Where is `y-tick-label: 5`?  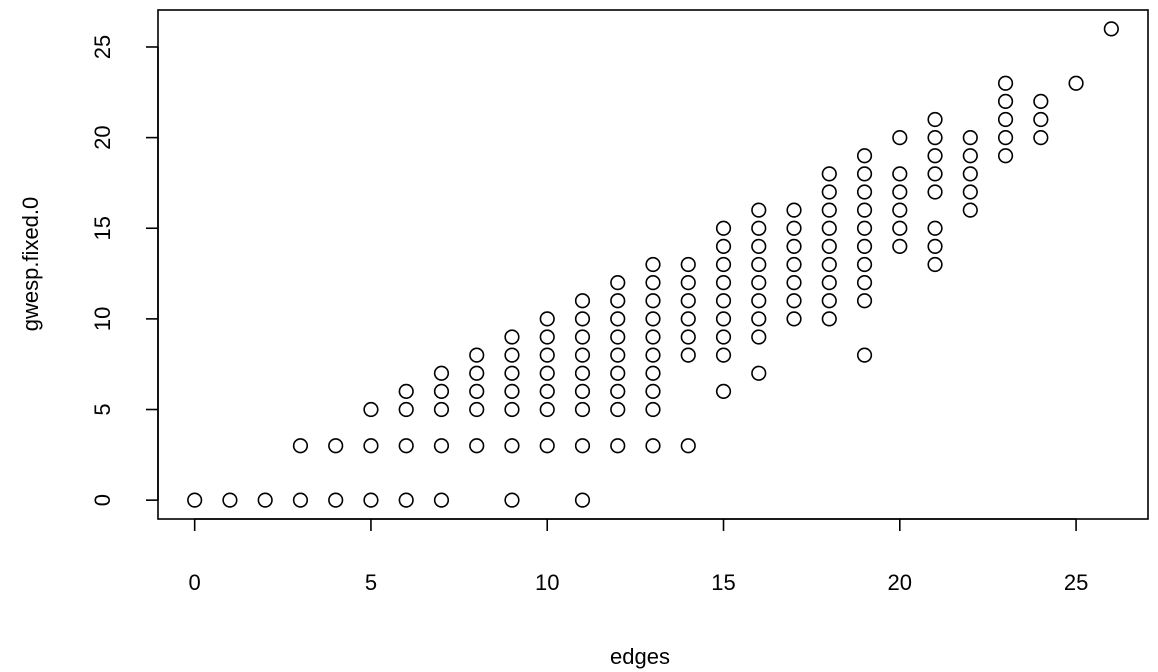 y-tick-label: 5 is located at coordinates (102, 409).